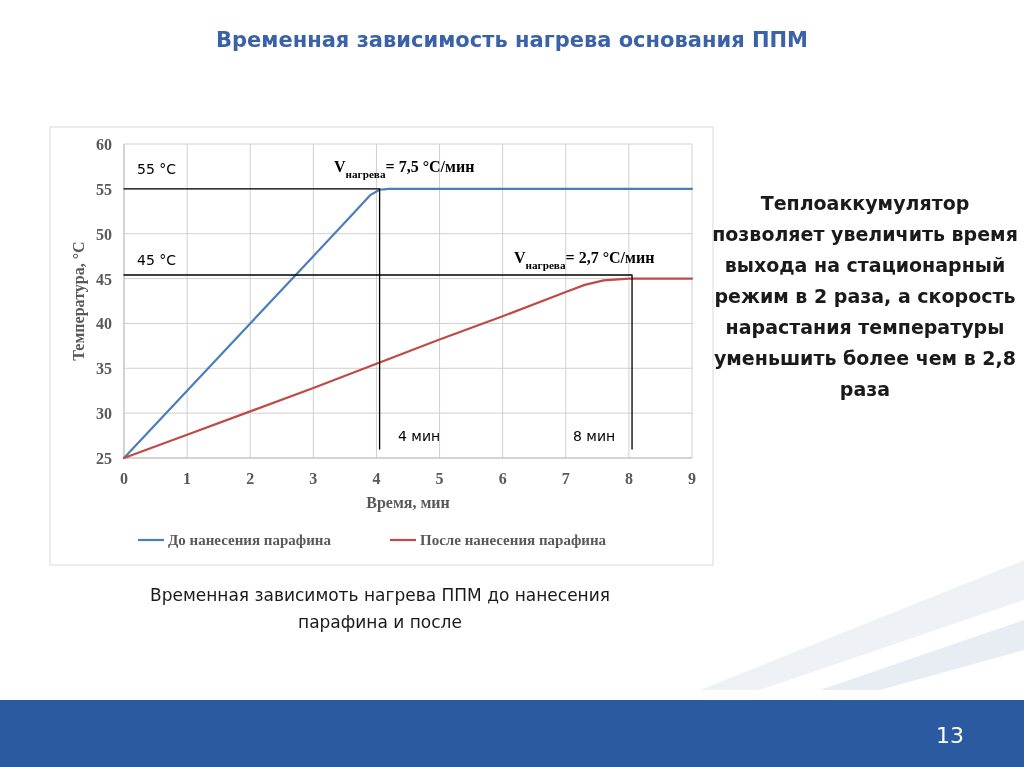 The width and height of the screenshot is (1024, 767). Describe the element at coordinates (104, 189) in the screenshot. I see `y-tick-label: 55` at that location.